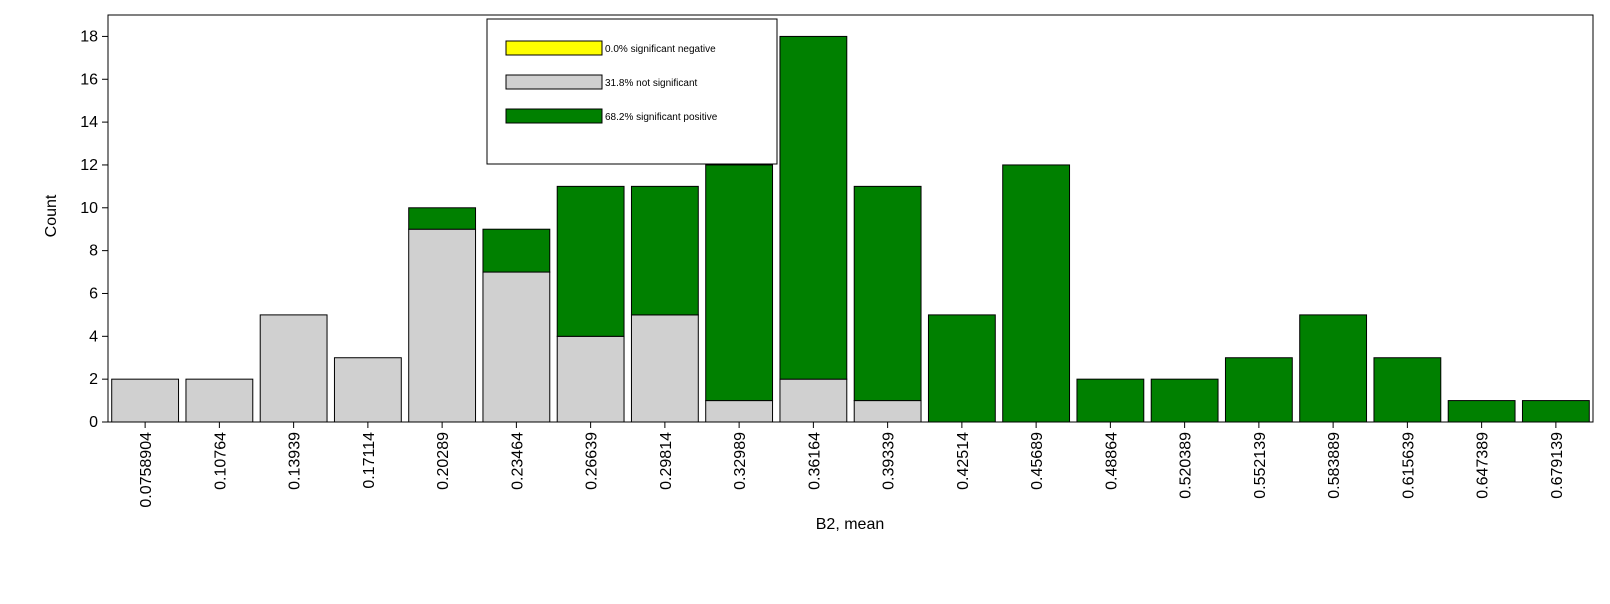 The height and width of the screenshot is (604, 1610). Describe the element at coordinates (220, 461) in the screenshot. I see `x-tick-label: 0.10764` at that location.